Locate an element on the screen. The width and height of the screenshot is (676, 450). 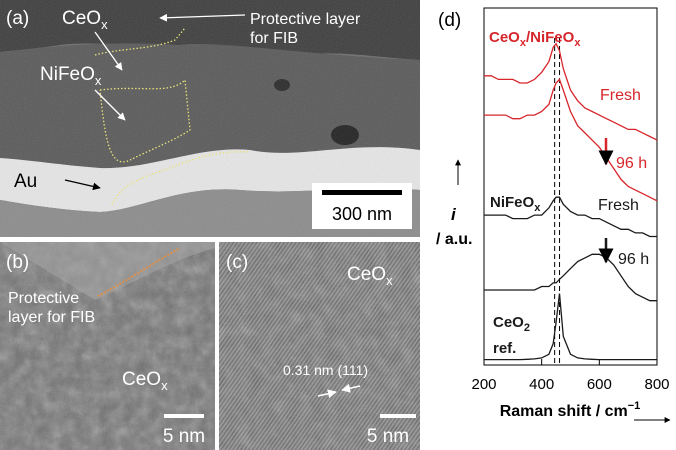
y-axis-label: i is located at coordinates (454, 214).